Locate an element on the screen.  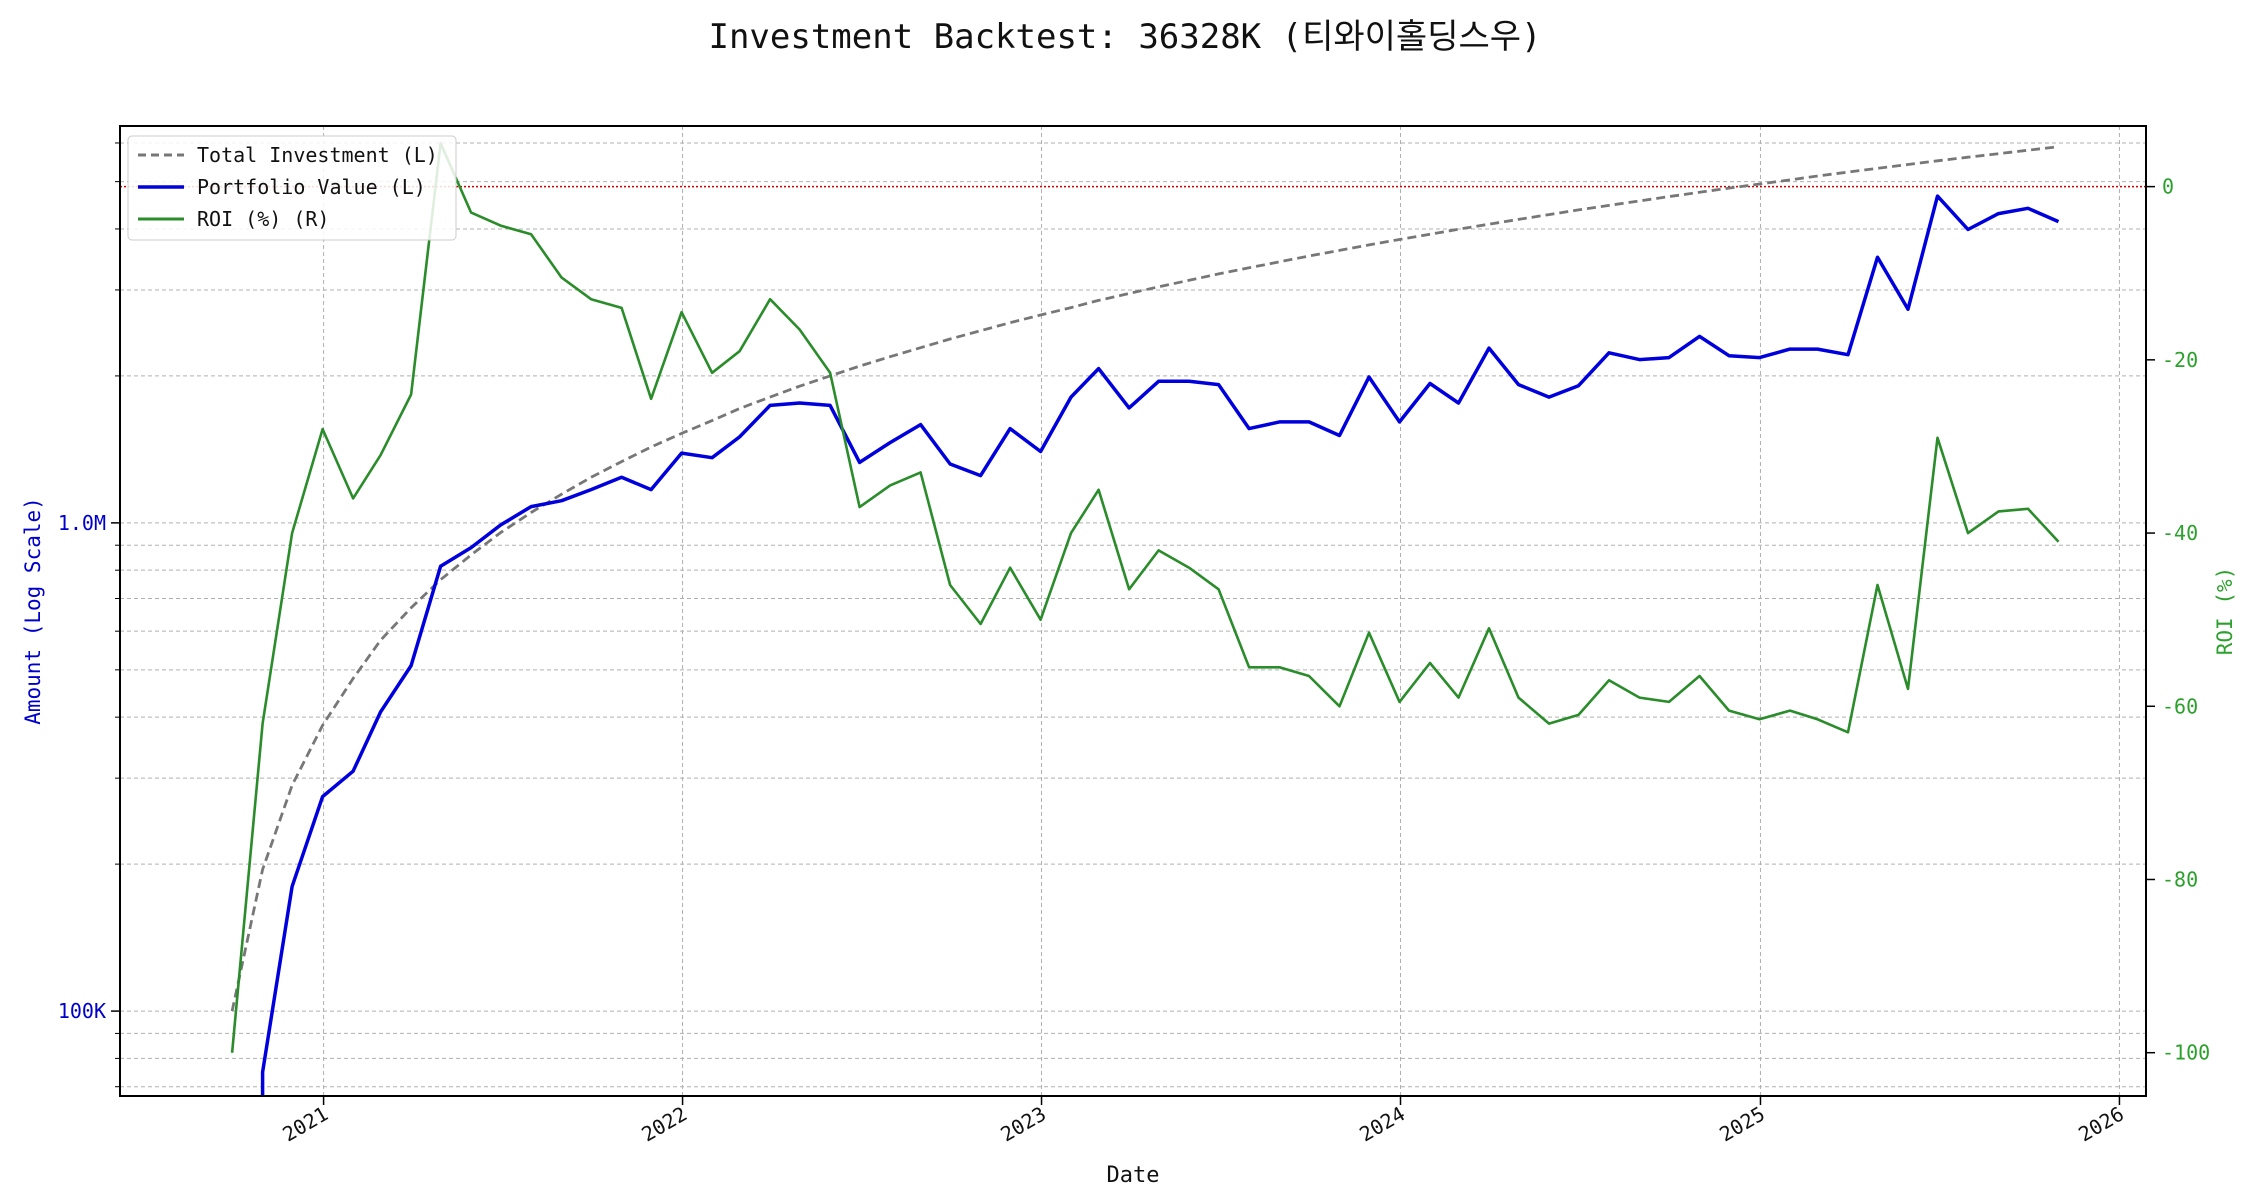
right-tick-label: 0 is located at coordinates (2168, 187).